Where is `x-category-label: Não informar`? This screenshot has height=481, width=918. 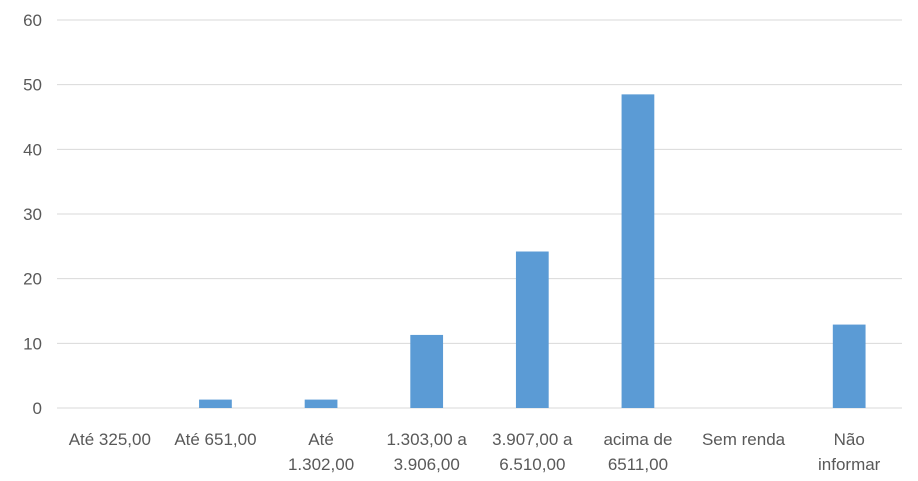 x-category-label: Não informar is located at coordinates (849, 452).